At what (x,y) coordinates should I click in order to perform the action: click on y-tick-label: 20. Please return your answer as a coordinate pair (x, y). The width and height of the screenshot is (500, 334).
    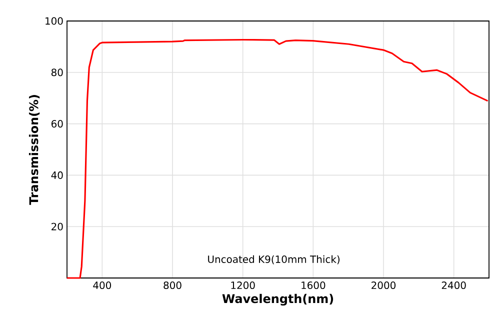
    Looking at the image, I should click on (57, 226).